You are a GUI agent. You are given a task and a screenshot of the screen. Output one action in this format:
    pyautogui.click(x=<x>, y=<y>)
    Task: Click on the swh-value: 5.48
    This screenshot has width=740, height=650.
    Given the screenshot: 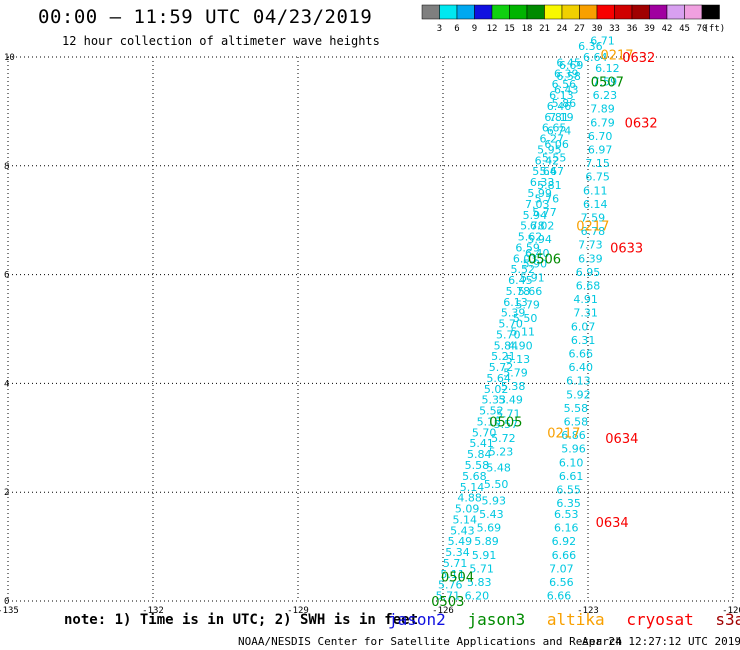 What is the action you would take?
    pyautogui.click(x=498, y=468)
    